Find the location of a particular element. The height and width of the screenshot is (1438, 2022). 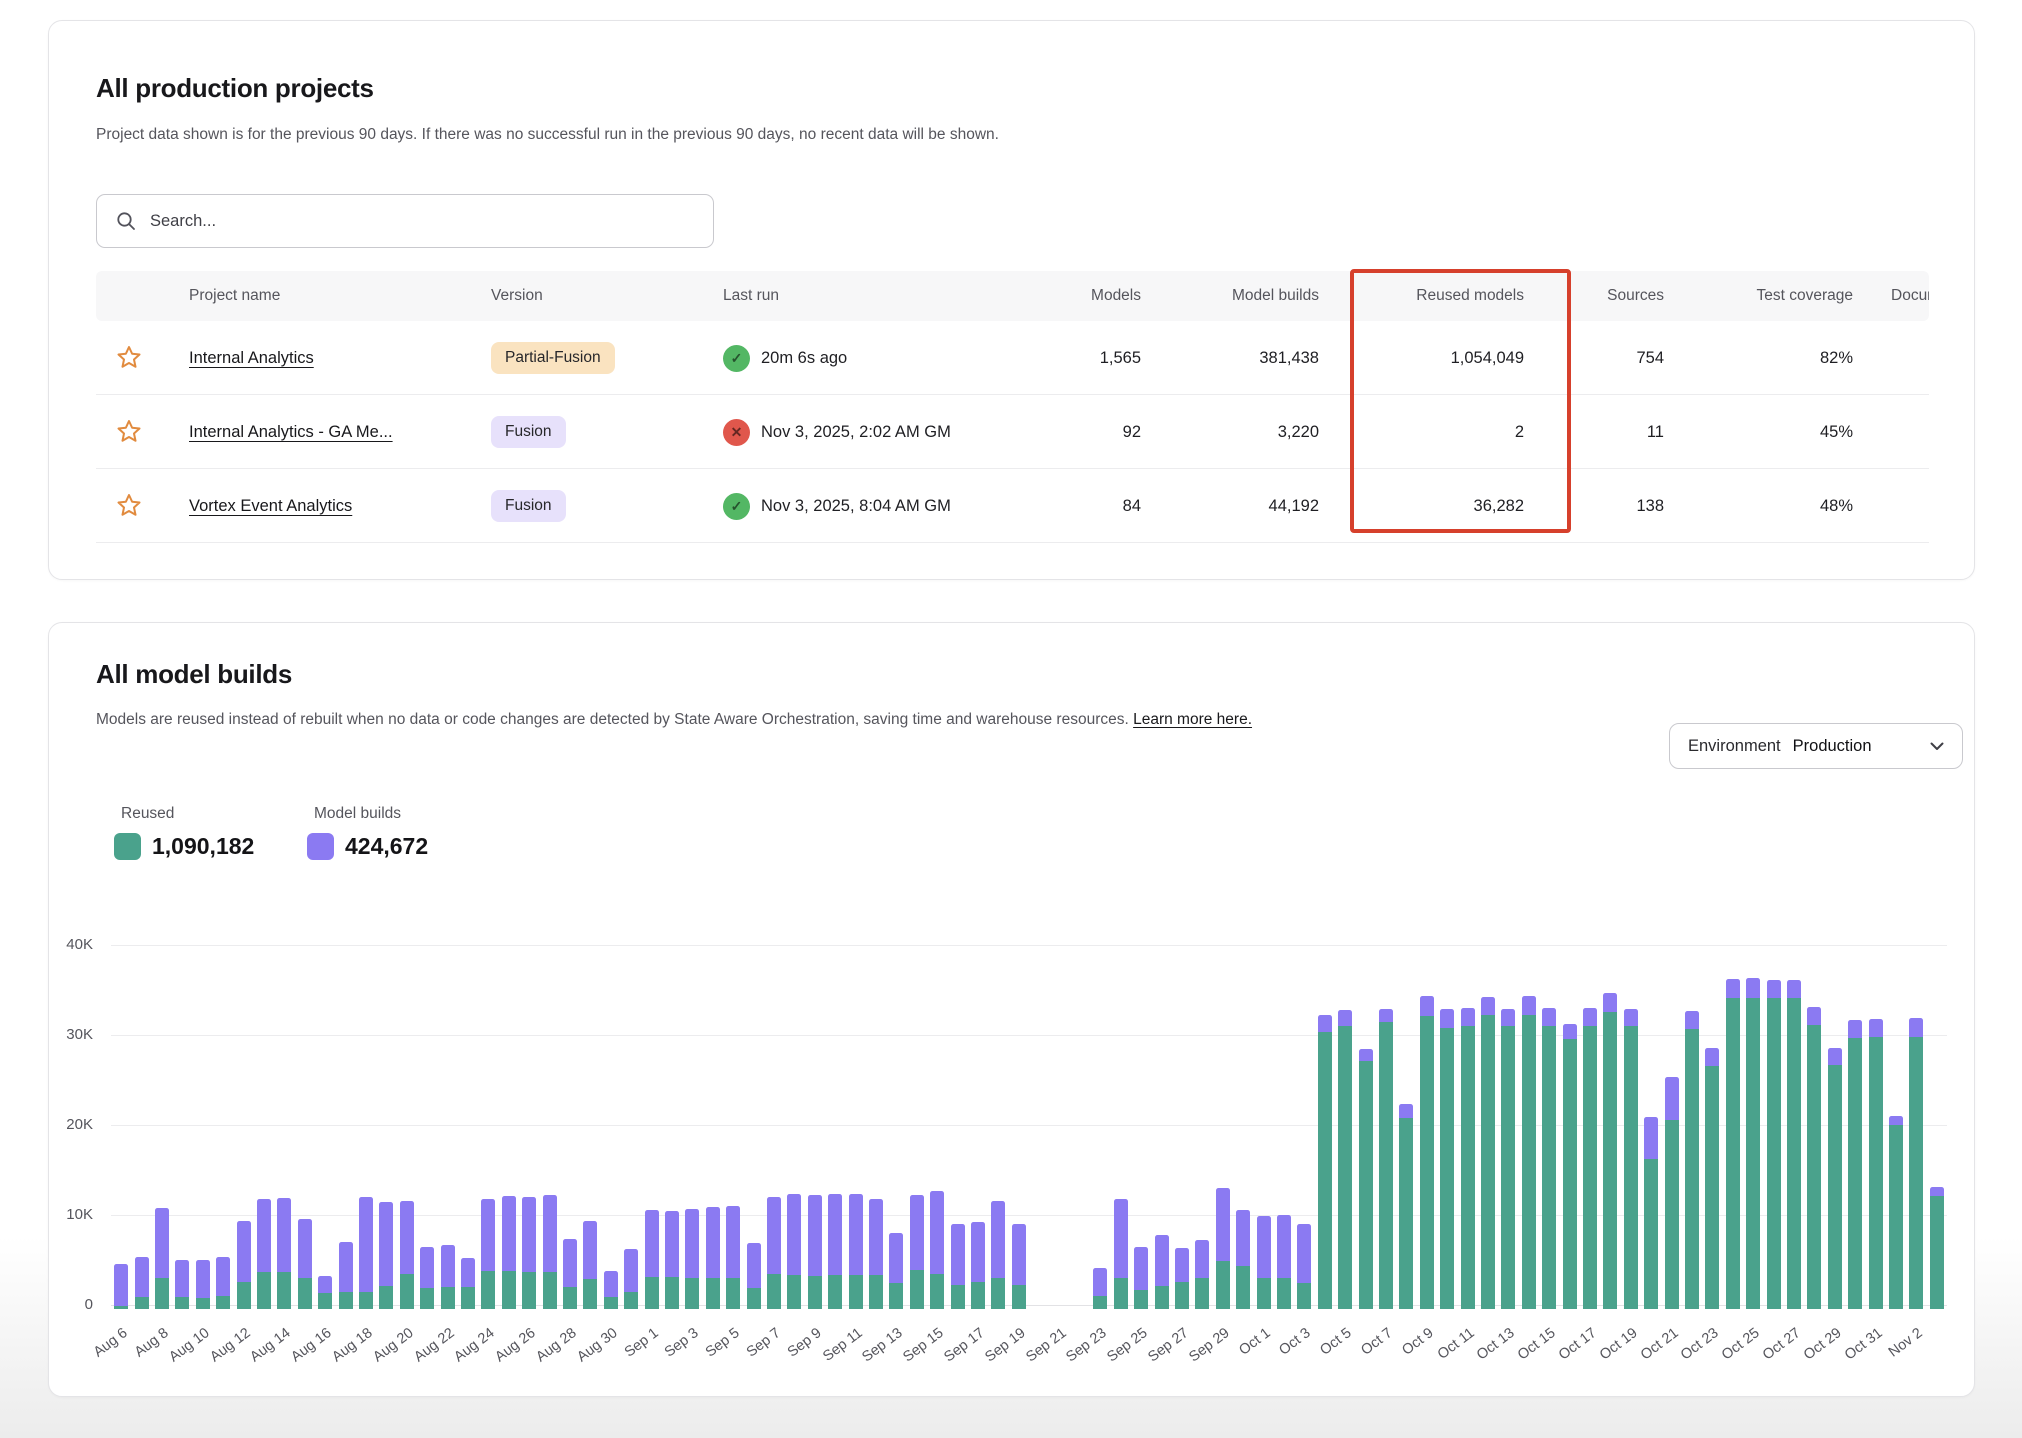

col-documentation: Documentation is located at coordinates (1910, 295).